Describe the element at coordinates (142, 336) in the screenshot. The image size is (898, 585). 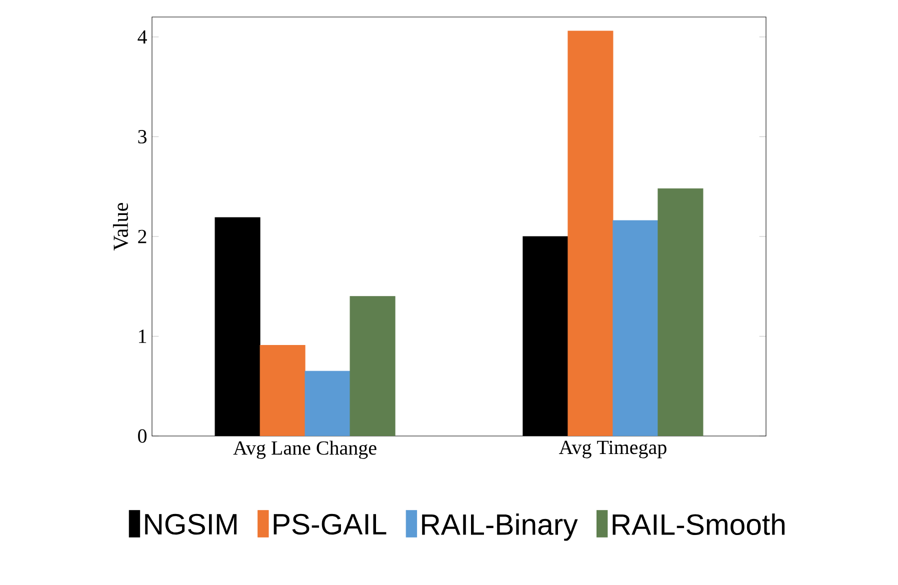
I see `y-tick-label: 1` at that location.